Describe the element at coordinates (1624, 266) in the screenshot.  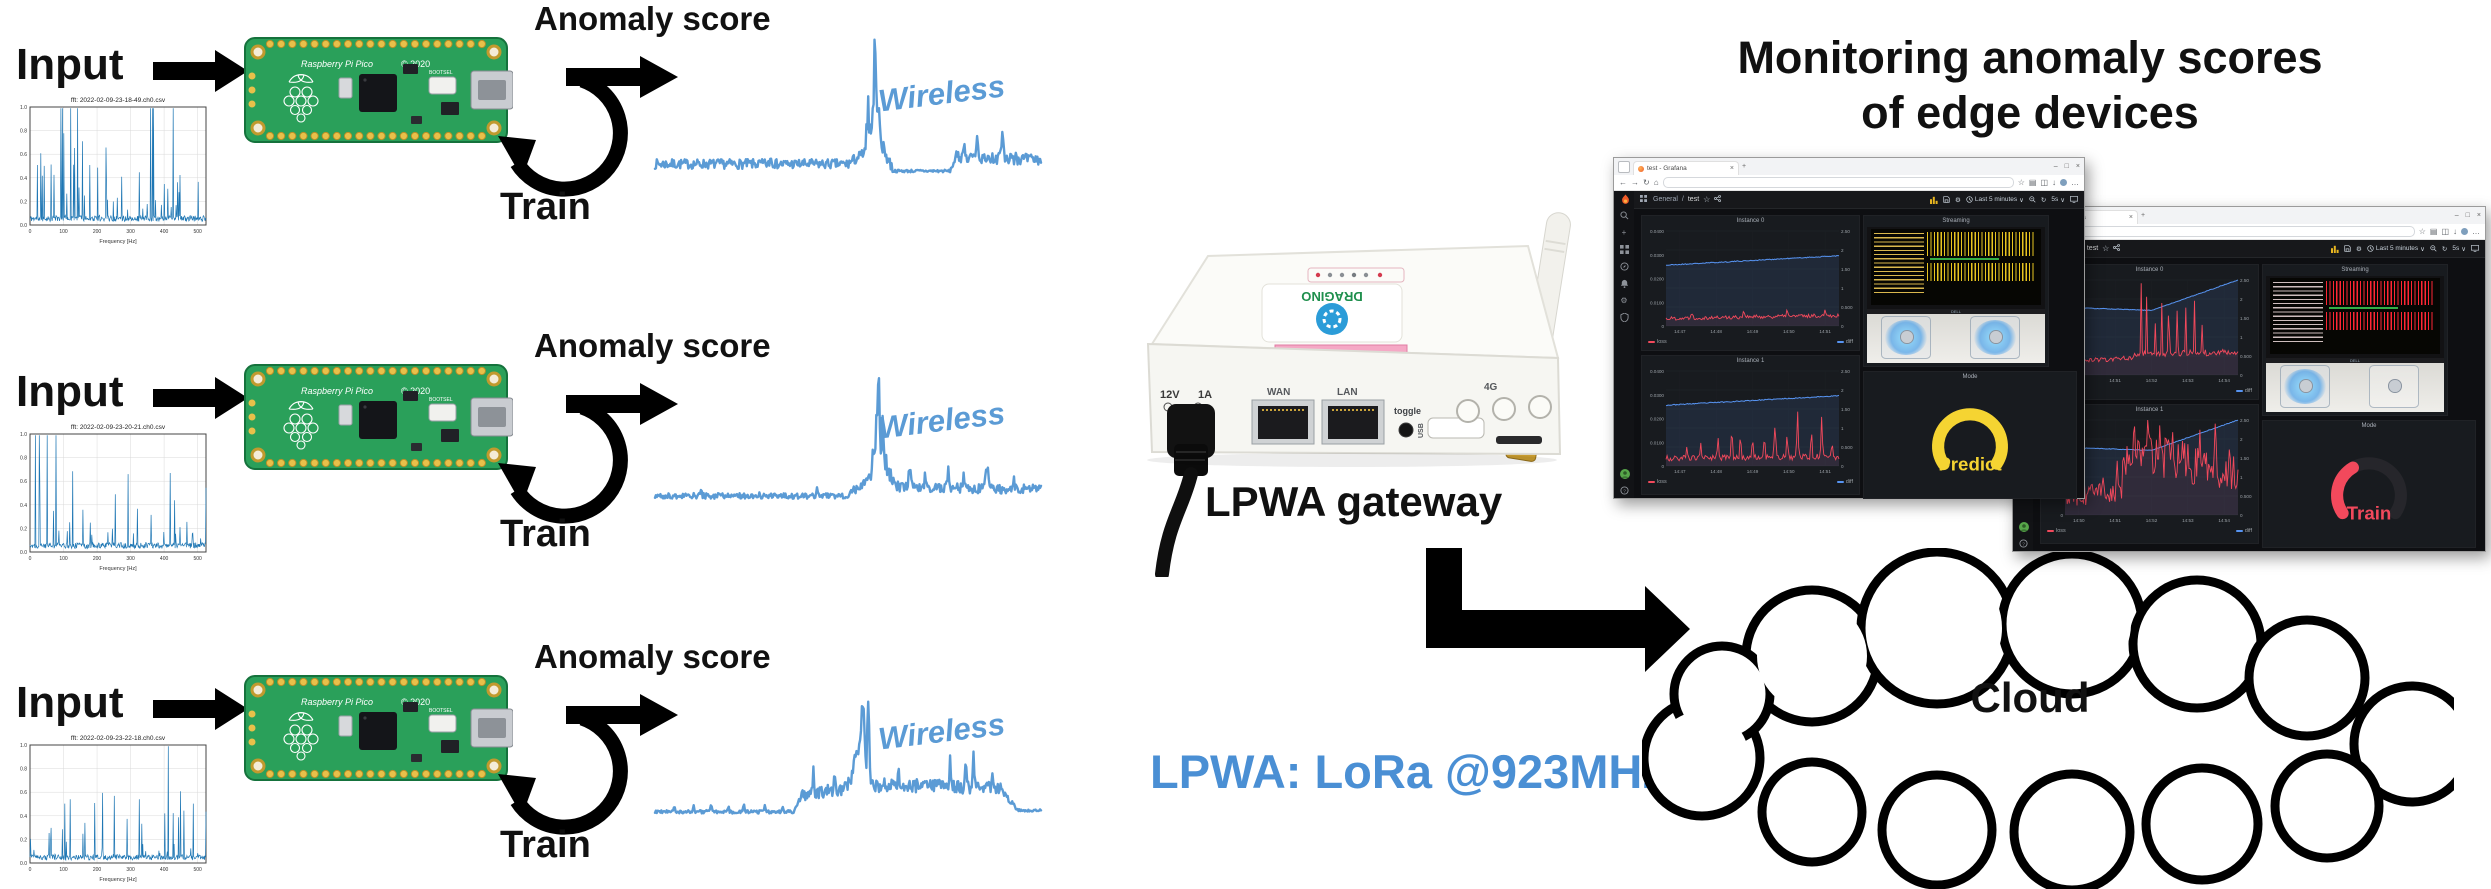
I see `explore-compass-icon` at that location.